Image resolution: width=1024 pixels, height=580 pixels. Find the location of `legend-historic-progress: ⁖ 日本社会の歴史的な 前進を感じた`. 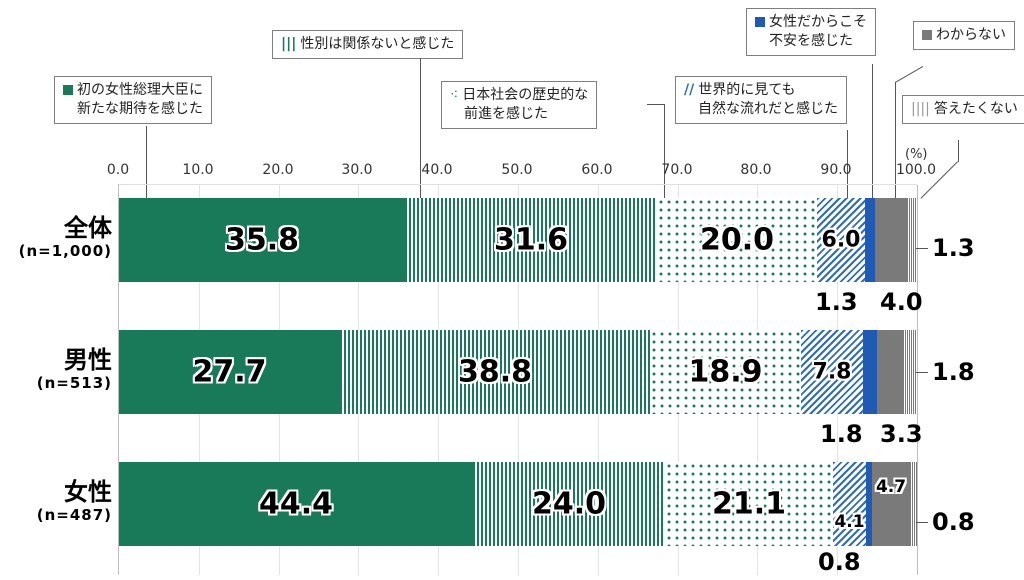

legend-historic-progress: ⁖ 日本社会の歴史的な 前進を感じた is located at coordinates (519, 105).